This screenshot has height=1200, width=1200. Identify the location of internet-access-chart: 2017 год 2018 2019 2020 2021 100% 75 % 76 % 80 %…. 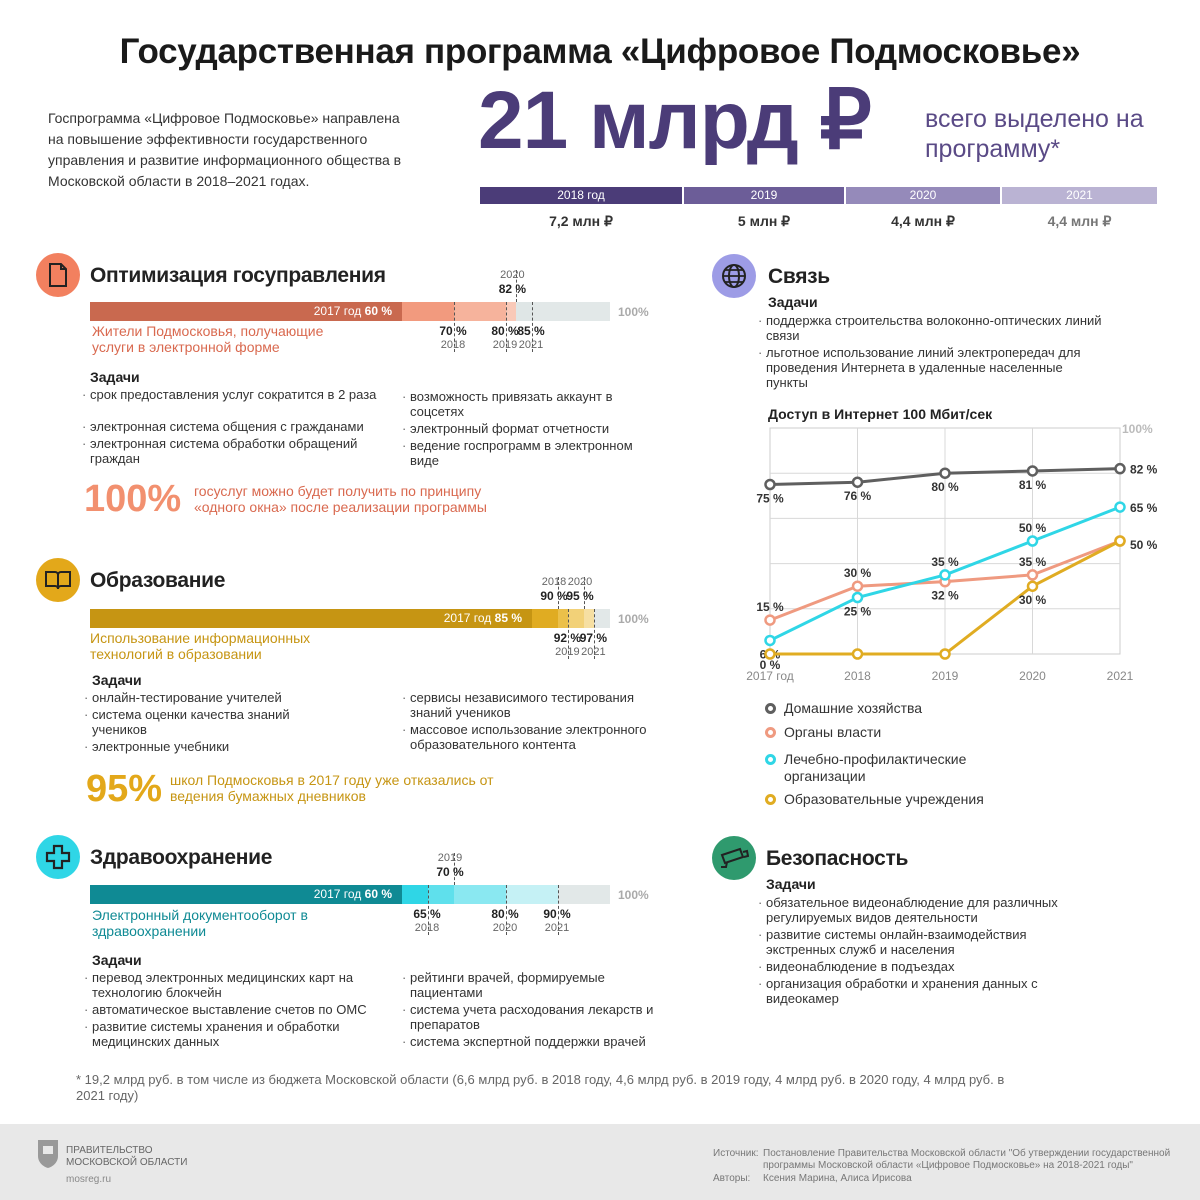
(952, 552).